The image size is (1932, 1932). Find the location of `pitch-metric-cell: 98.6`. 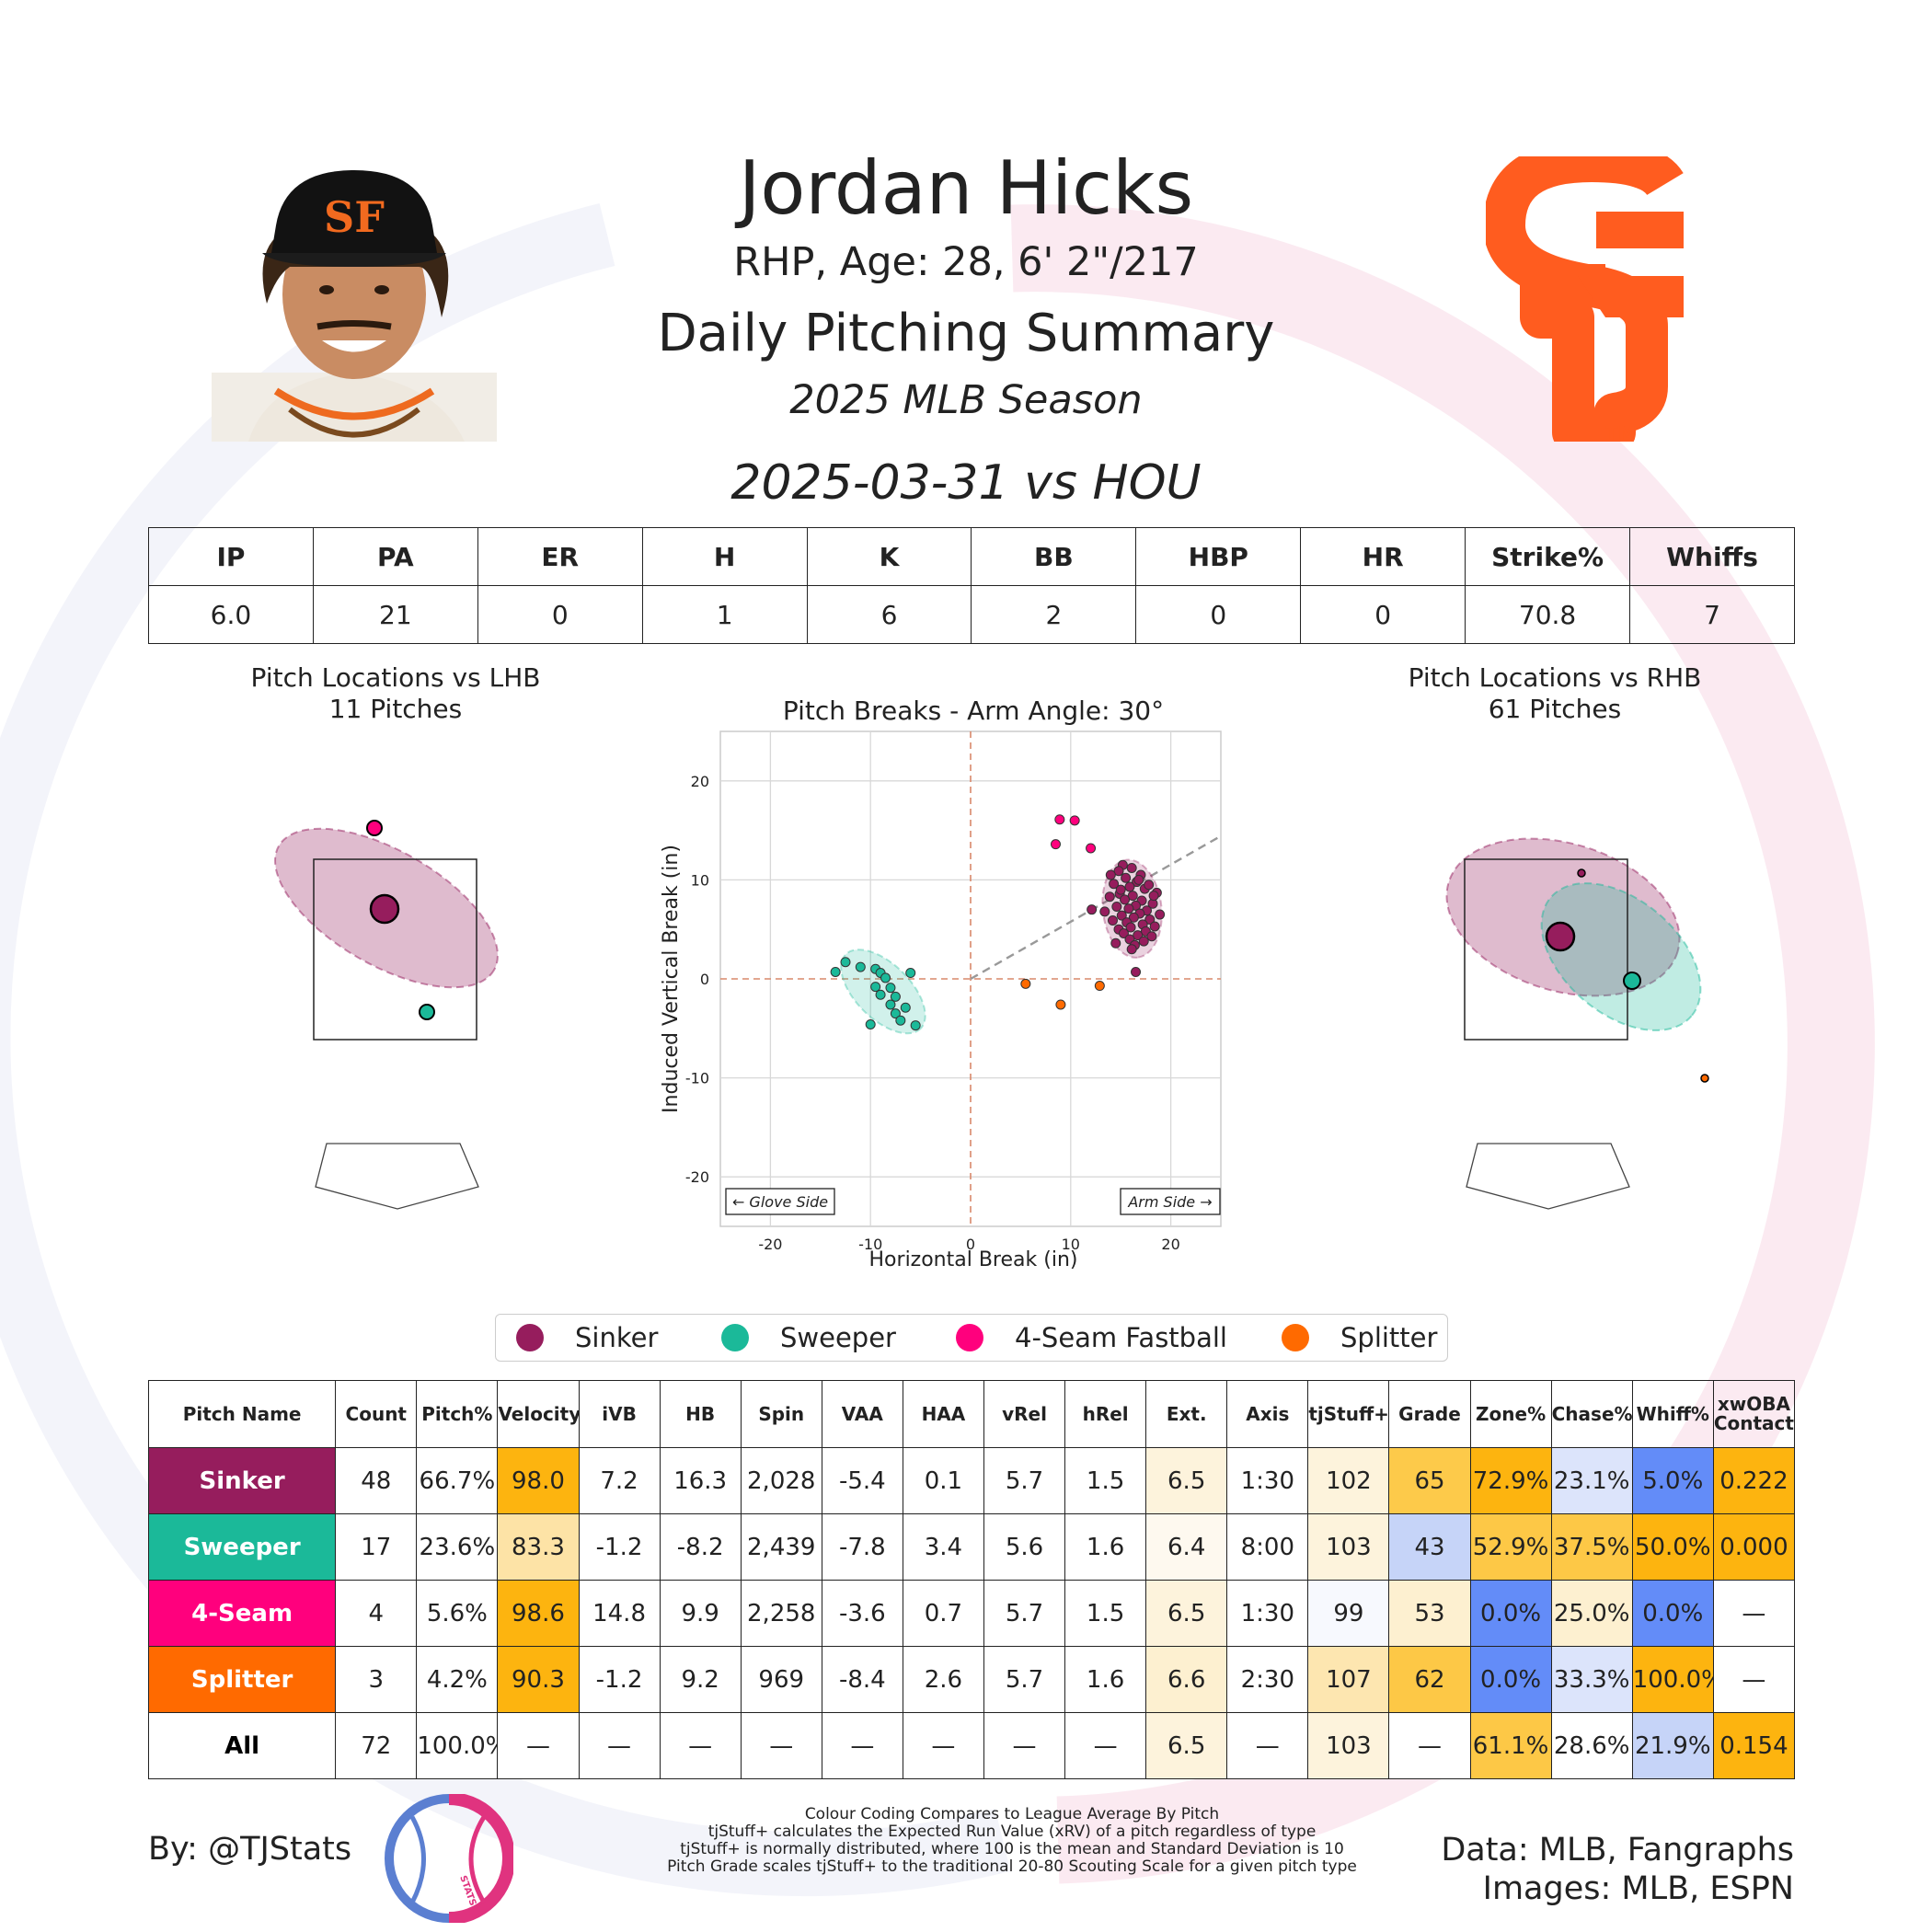

pitch-metric-cell: 98.6 is located at coordinates (538, 1613).